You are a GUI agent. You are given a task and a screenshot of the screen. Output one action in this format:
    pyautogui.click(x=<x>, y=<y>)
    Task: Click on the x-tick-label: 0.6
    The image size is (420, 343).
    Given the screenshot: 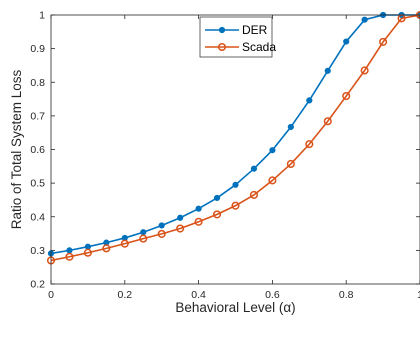 What is the action you would take?
    pyautogui.click(x=272, y=295)
    